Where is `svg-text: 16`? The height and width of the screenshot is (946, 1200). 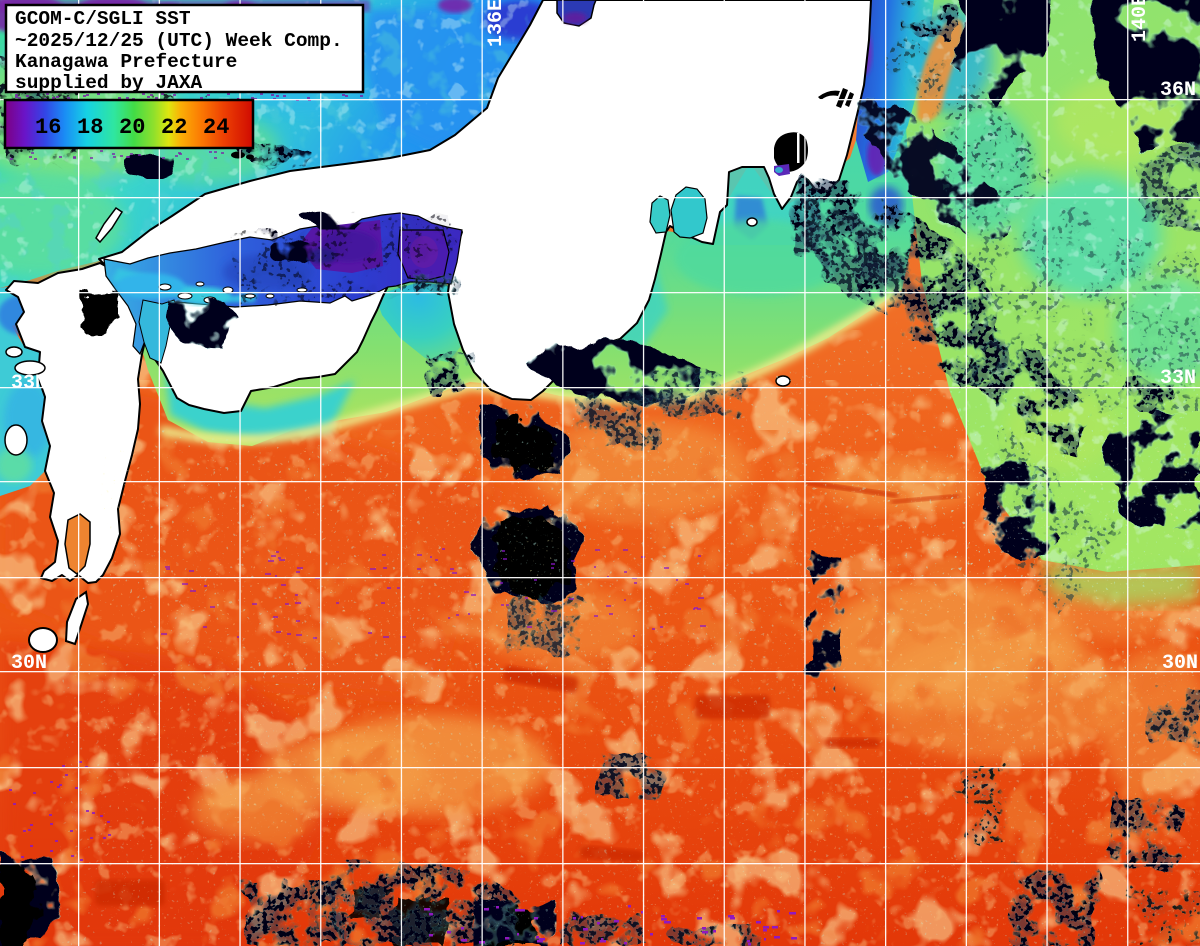 svg-text: 16 is located at coordinates (48, 127).